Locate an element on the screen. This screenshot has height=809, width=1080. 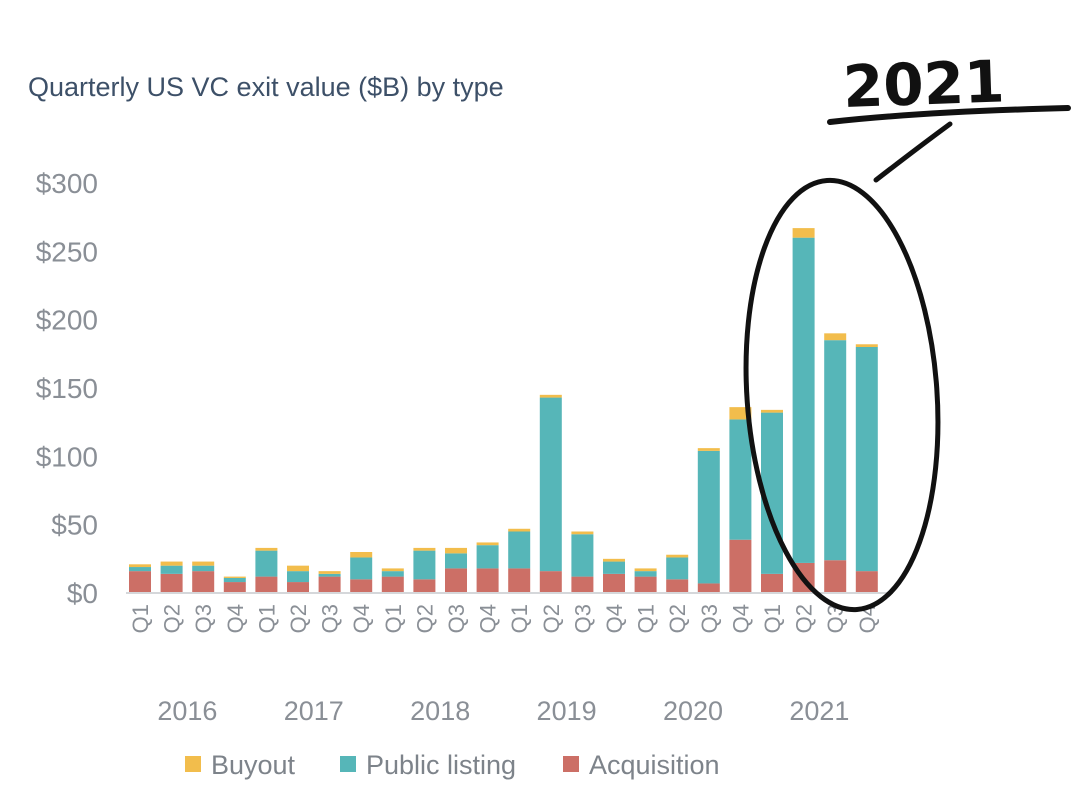
year-label: 2019 is located at coordinates (567, 711).